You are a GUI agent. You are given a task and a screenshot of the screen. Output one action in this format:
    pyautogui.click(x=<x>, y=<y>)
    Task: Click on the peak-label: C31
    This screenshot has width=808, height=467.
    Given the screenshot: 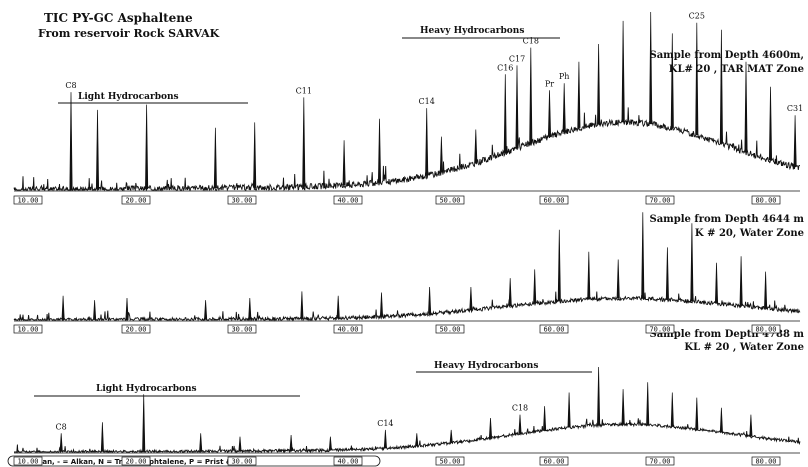 What is the action you would take?
    pyautogui.click(x=795, y=108)
    